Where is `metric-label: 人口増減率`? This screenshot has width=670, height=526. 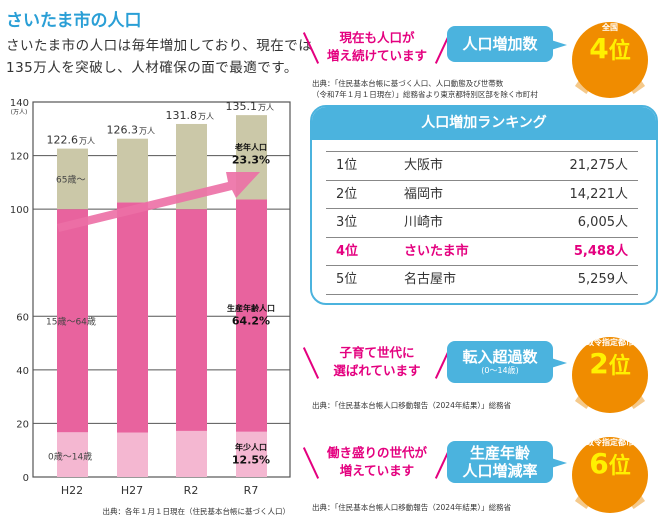
metric-label: 人口増減率 is located at coordinates (500, 471).